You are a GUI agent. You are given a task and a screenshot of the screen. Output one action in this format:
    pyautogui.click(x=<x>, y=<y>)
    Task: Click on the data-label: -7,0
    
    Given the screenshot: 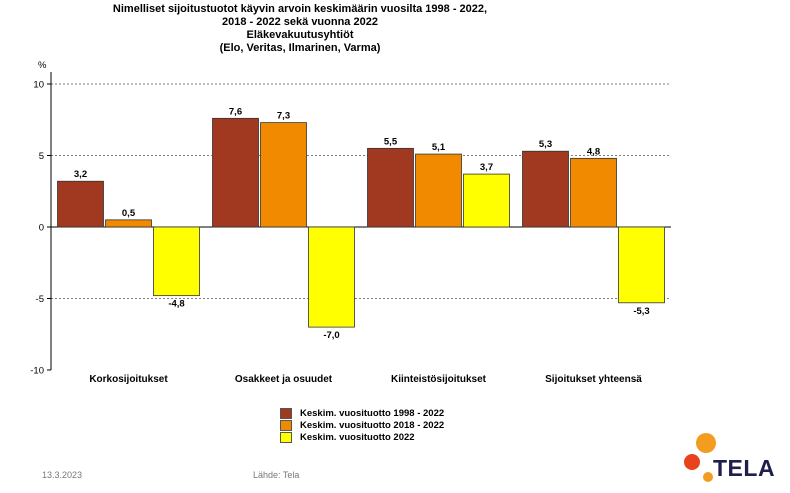 What is the action you would take?
    pyautogui.click(x=331, y=335)
    